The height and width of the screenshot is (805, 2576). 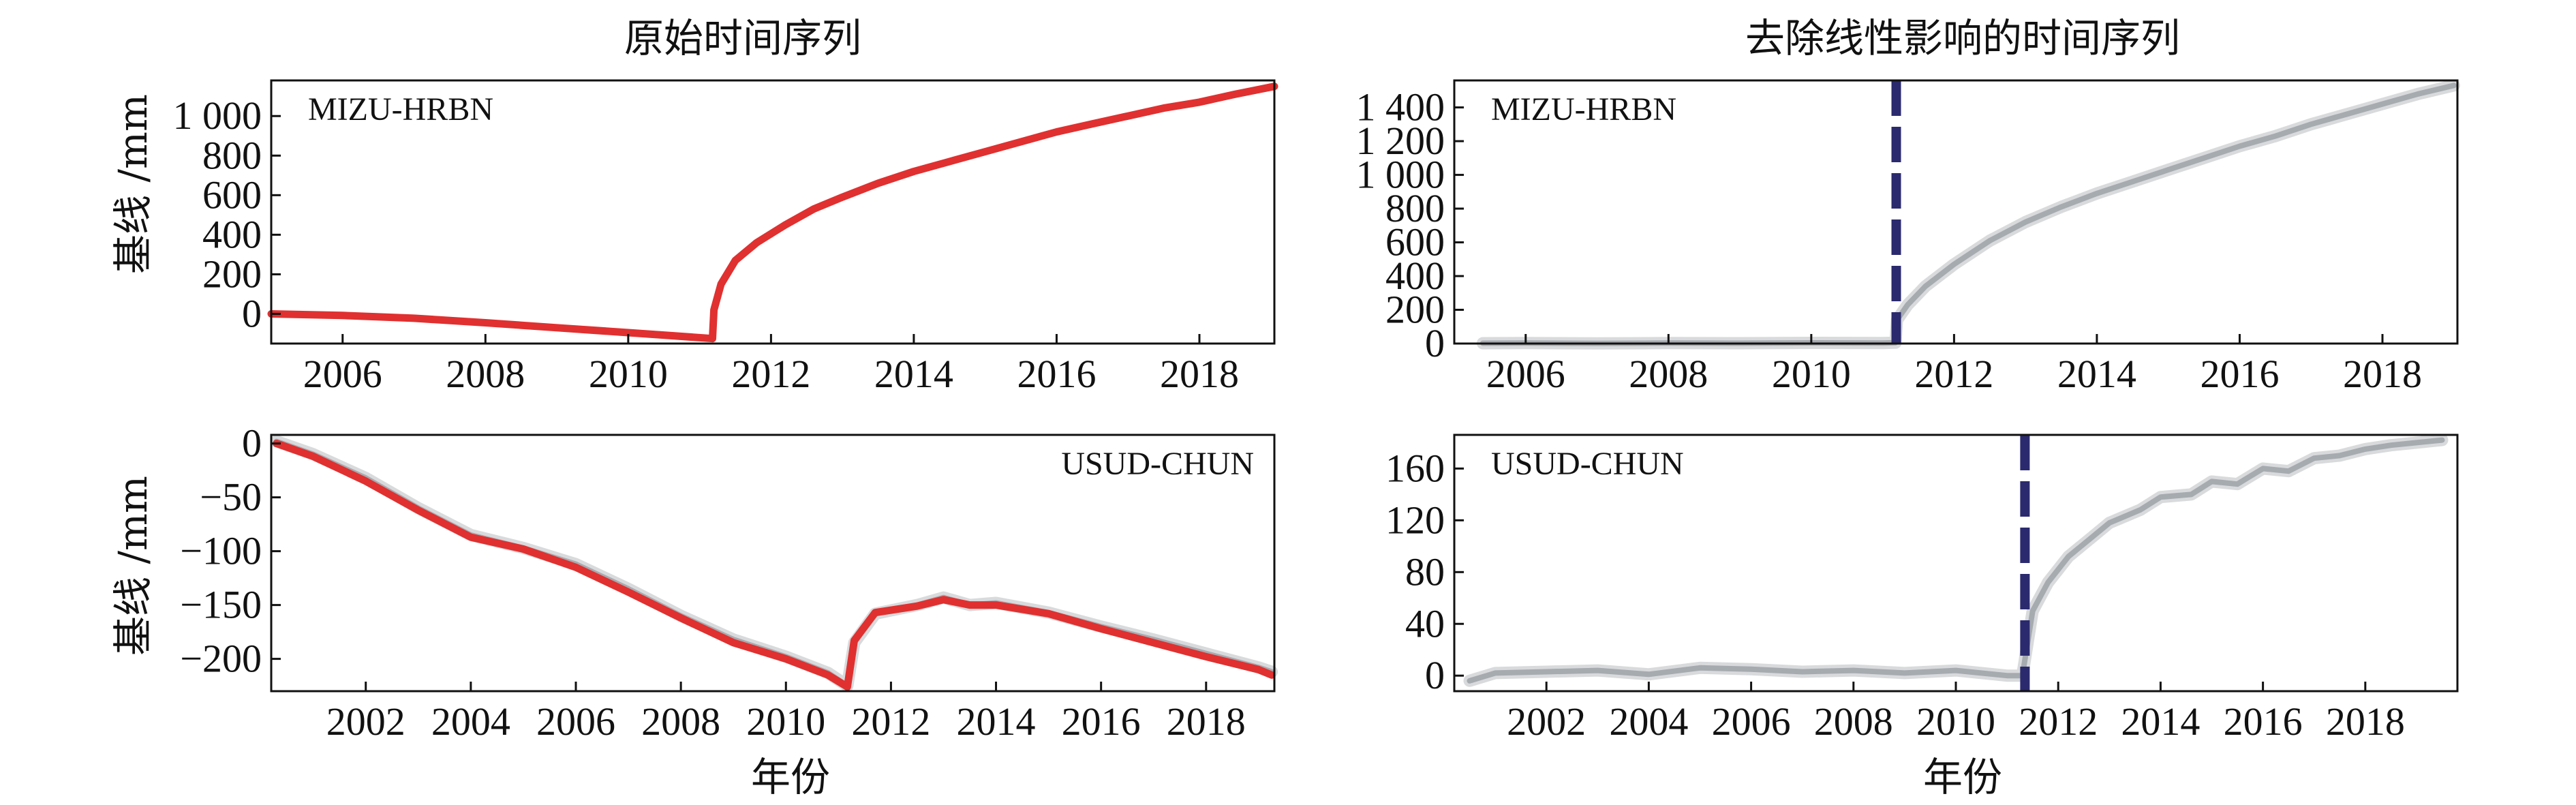 I want to click on xtick-label-bottom-right-8: 2018, so click(x=2365, y=721).